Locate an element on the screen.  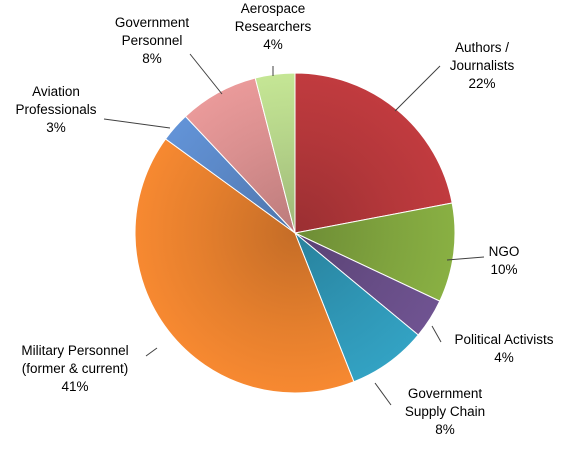
leader-line-authors-journalists is located at coordinates (417, 88).